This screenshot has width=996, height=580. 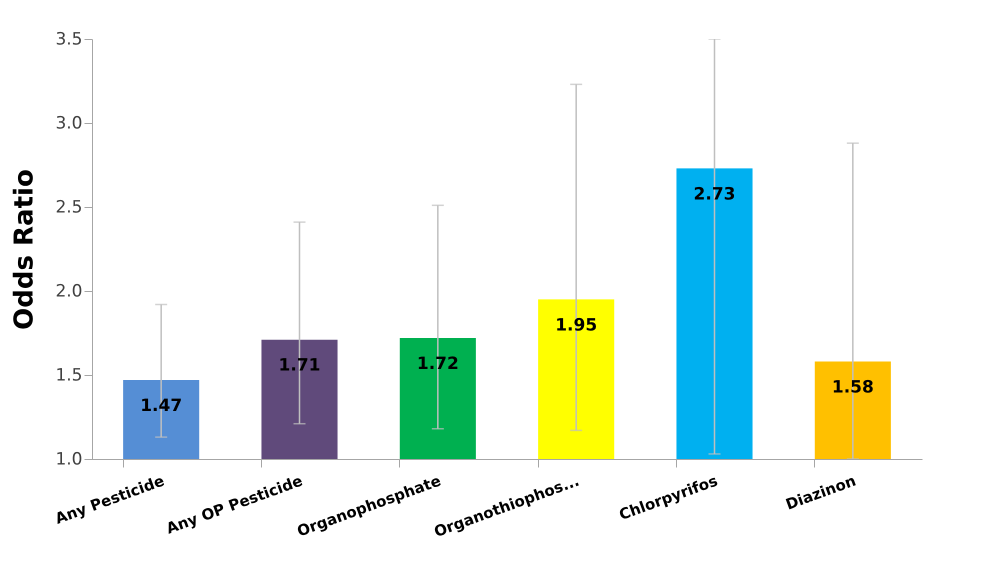 I want to click on y-tick-label: 1.5, so click(x=68, y=376).